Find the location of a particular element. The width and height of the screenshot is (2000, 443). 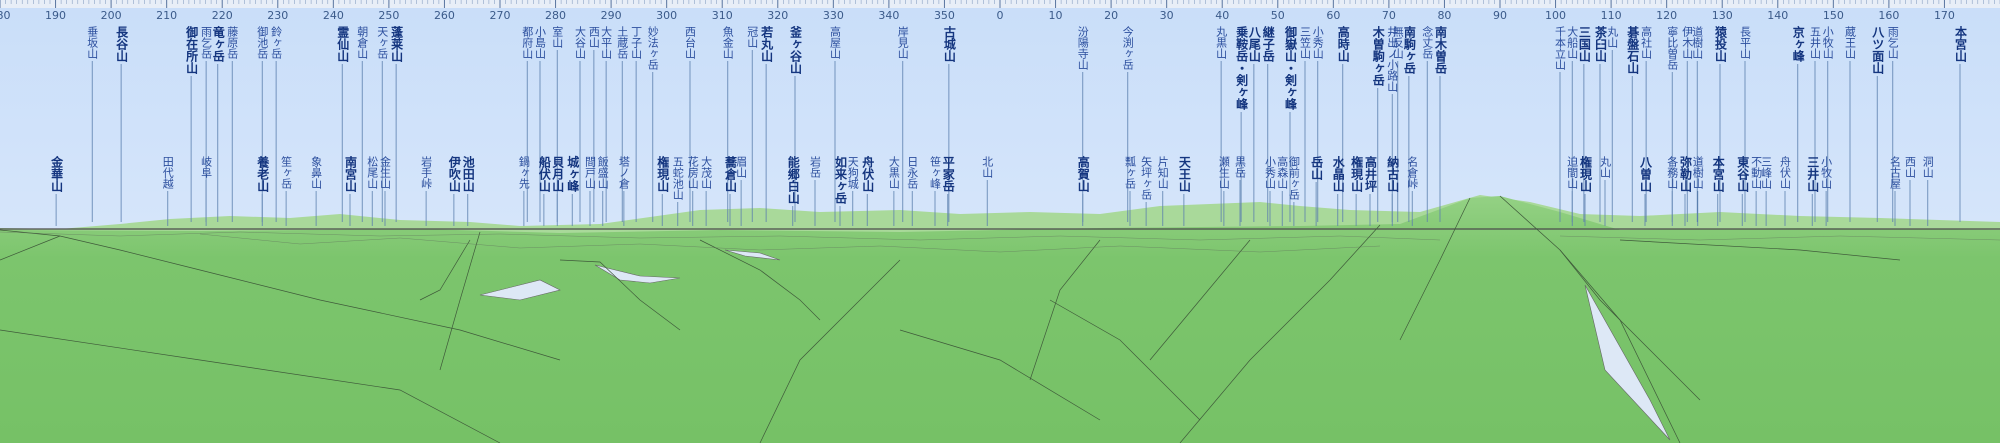

peak-label: 養老山 is located at coordinates (262, 174).